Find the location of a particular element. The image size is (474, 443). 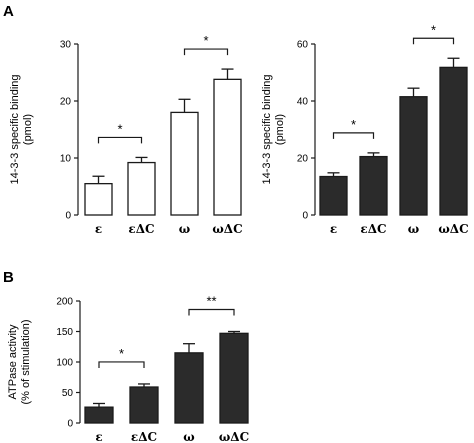

y-tick-label: 150 is located at coordinates (64, 332).